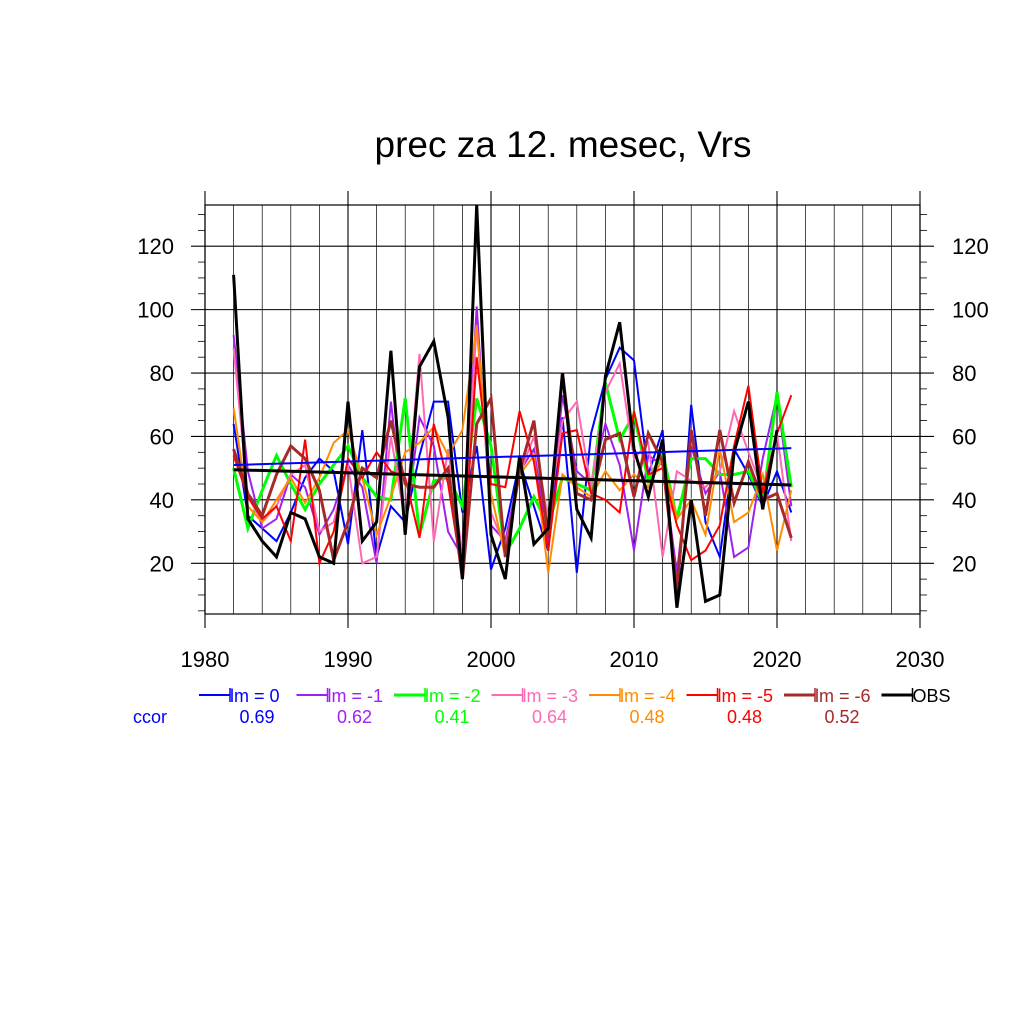 This screenshot has width=1024, height=1024. Describe the element at coordinates (744, 717) in the screenshot. I see `ccor-value-5: 0.48` at that location.